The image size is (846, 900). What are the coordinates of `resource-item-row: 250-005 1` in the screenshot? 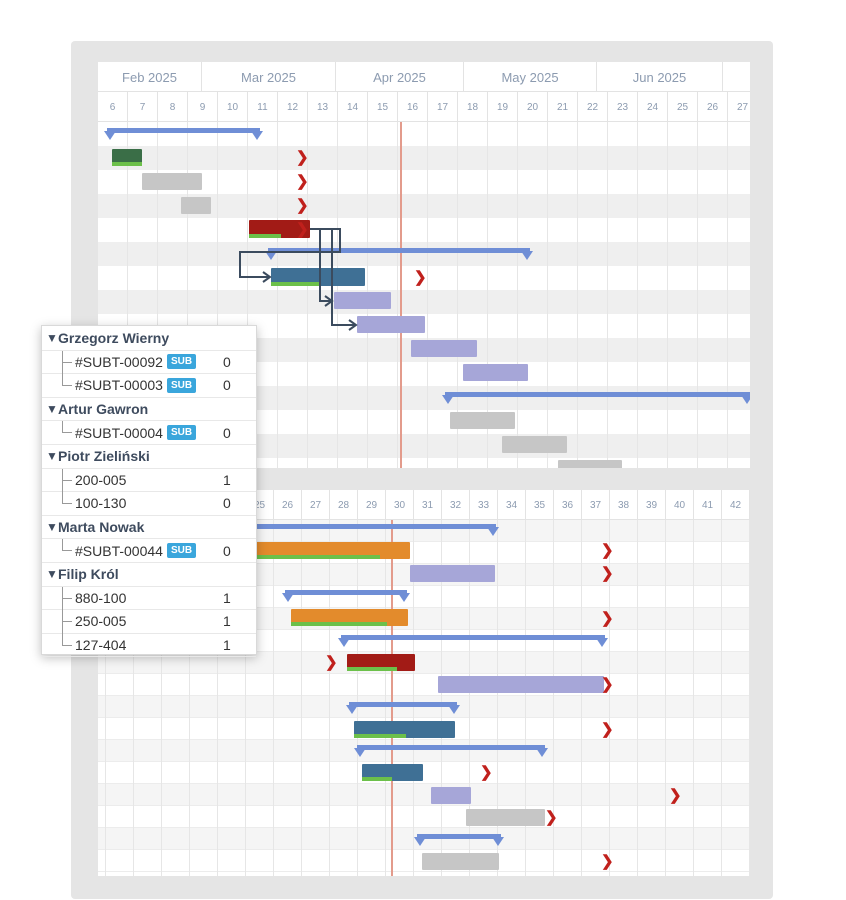 It's located at (149, 622).